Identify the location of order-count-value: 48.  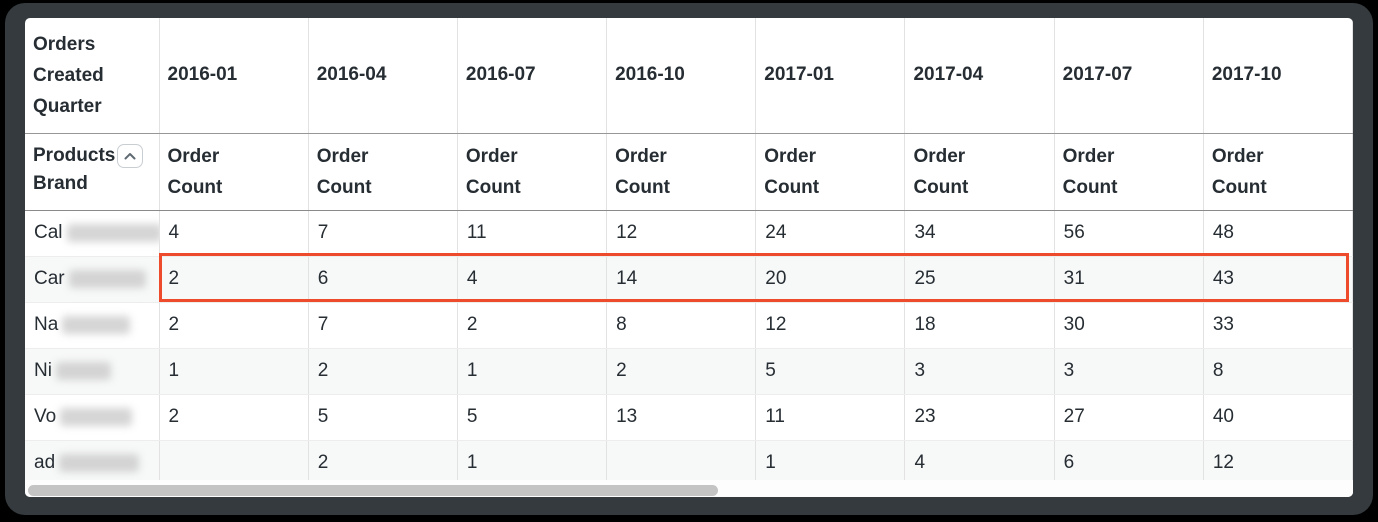
(1223, 232).